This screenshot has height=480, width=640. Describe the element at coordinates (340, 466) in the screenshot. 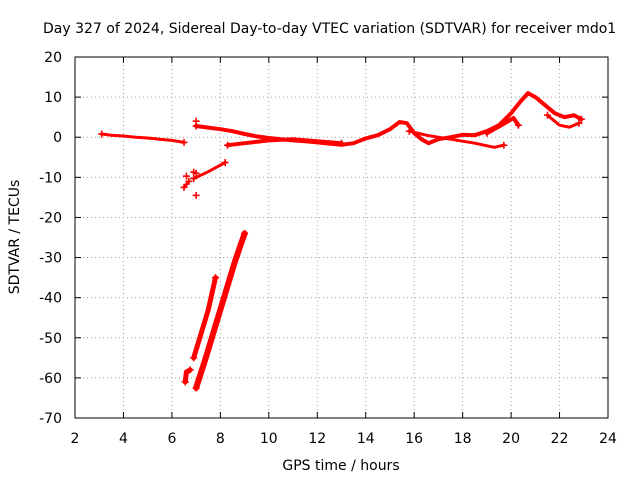

I see `x-axis-label: GPS time / hours` at that location.